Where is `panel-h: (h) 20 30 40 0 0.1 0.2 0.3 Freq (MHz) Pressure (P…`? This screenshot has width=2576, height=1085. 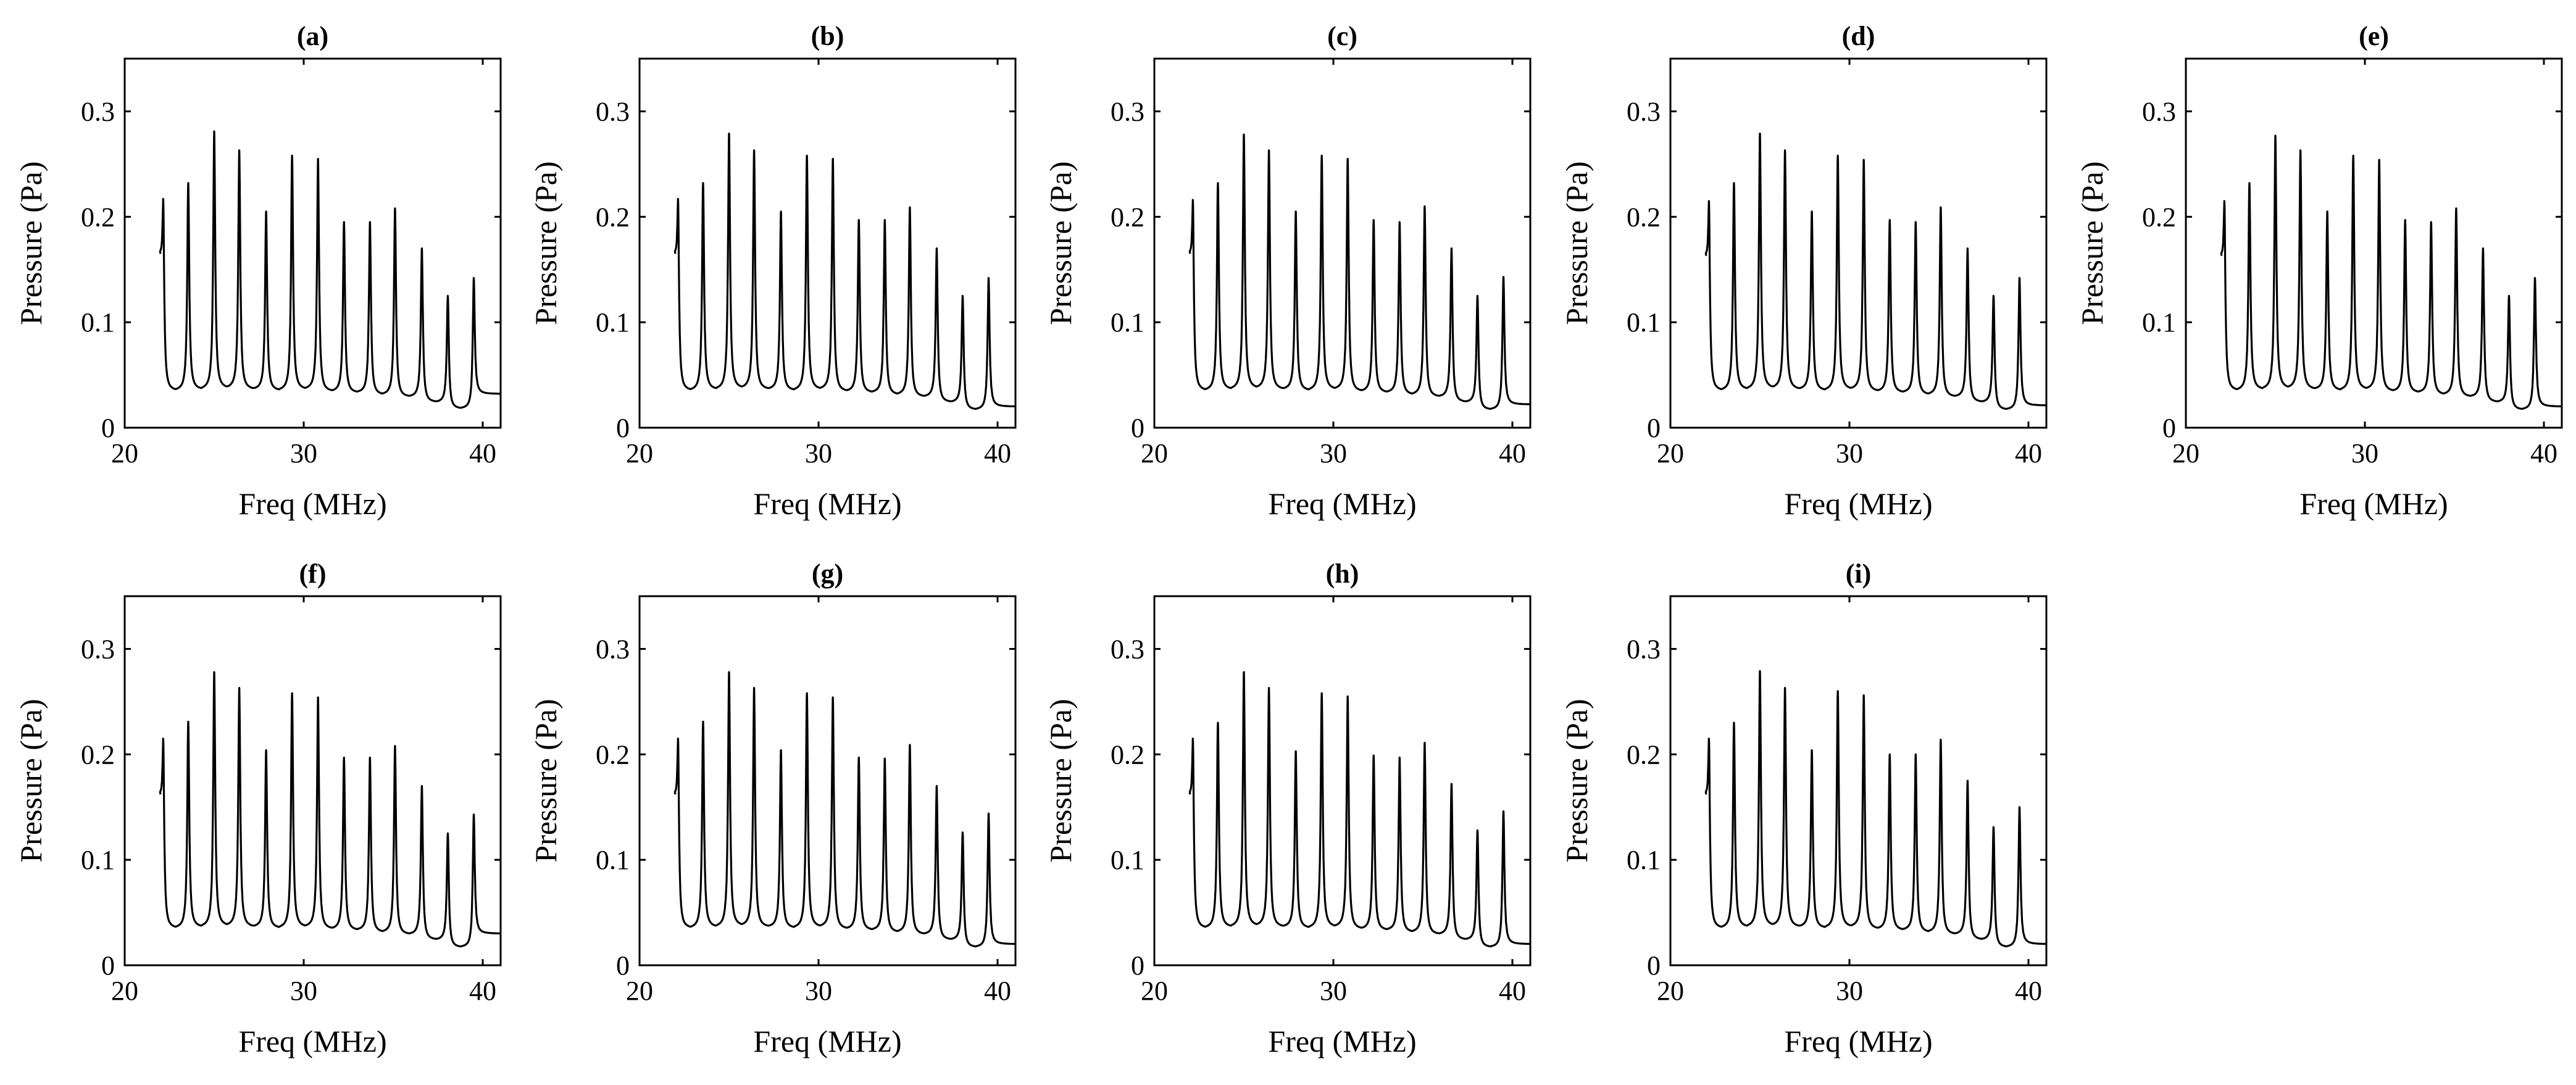 panel-h: (h) 20 30 40 0 0.1 0.2 0.3 Freq (MHz) Pressure (P… is located at coordinates (1288, 808).